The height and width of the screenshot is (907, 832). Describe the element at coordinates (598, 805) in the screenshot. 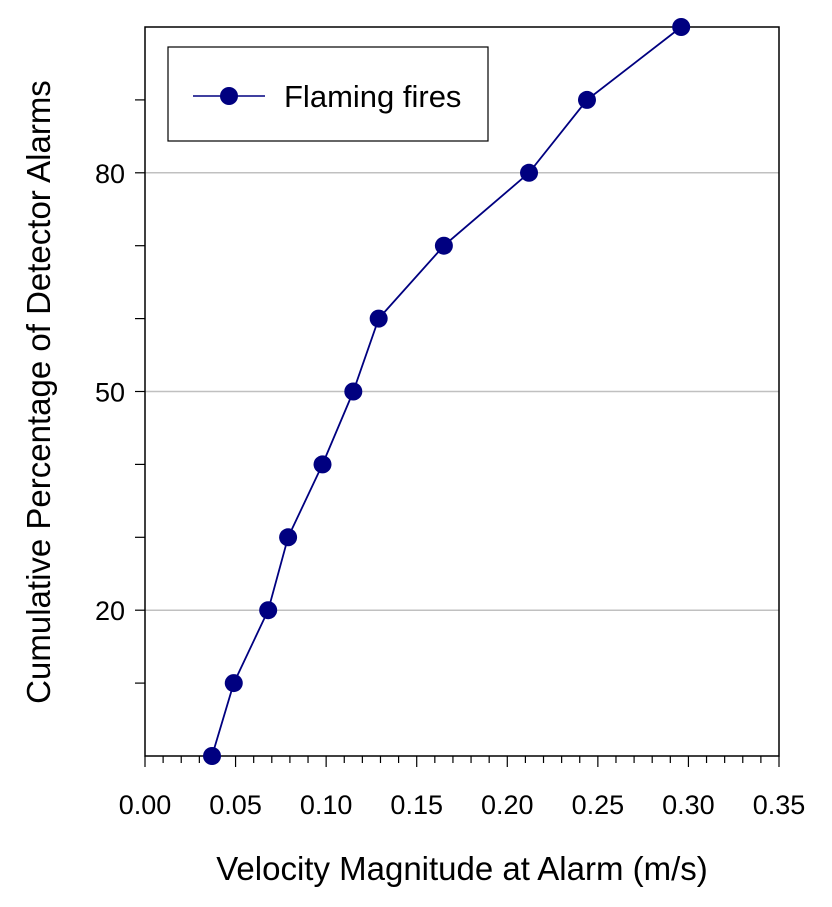

I see `x-tick-label: 0.25` at that location.